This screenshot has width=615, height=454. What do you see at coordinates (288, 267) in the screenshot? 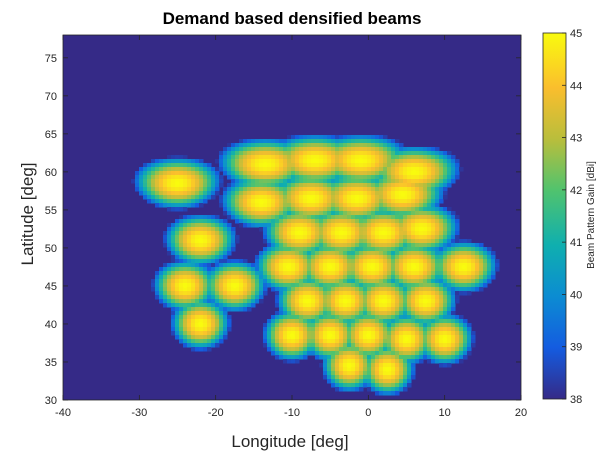
I see `beam-center` at bounding box center [288, 267].